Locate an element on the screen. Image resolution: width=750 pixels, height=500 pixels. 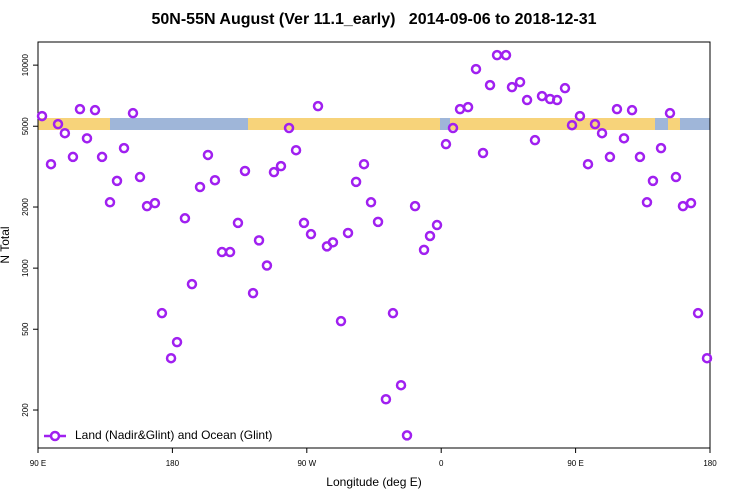
y-tick-label: 1000 is located at coordinates (25, 268).